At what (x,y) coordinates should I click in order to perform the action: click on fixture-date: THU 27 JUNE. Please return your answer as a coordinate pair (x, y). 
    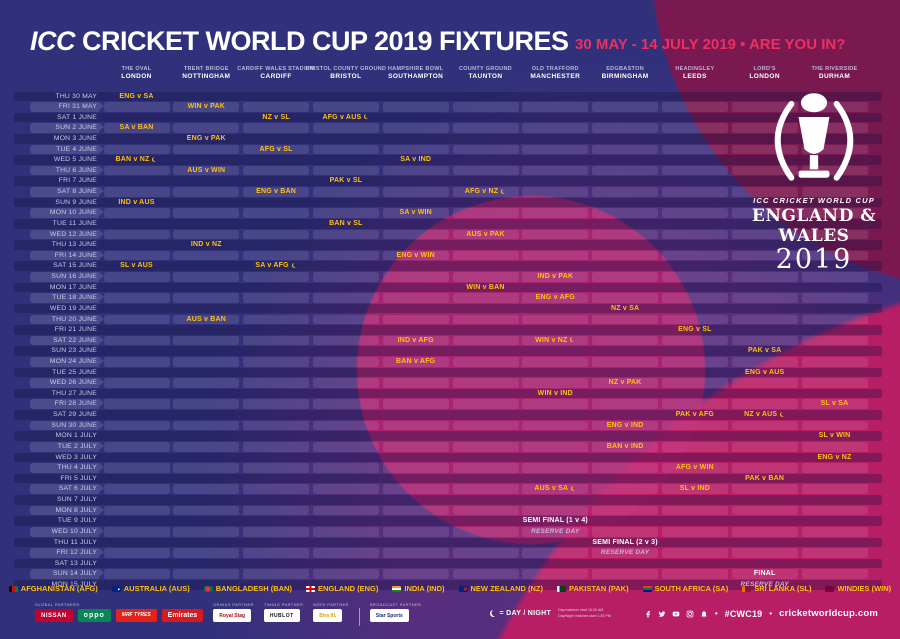
    Looking at the image, I should click on (74, 393).